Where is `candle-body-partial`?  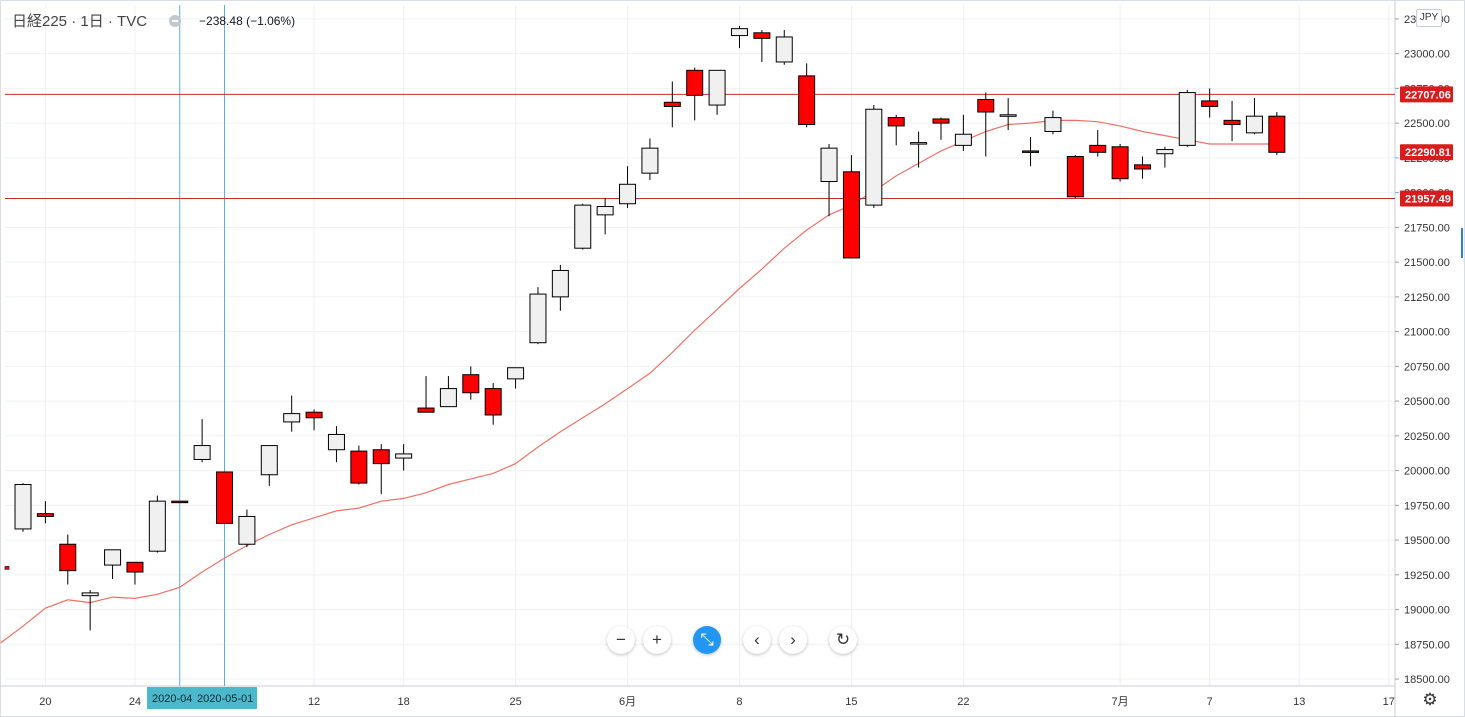 candle-body-partial is located at coordinates (7, 567).